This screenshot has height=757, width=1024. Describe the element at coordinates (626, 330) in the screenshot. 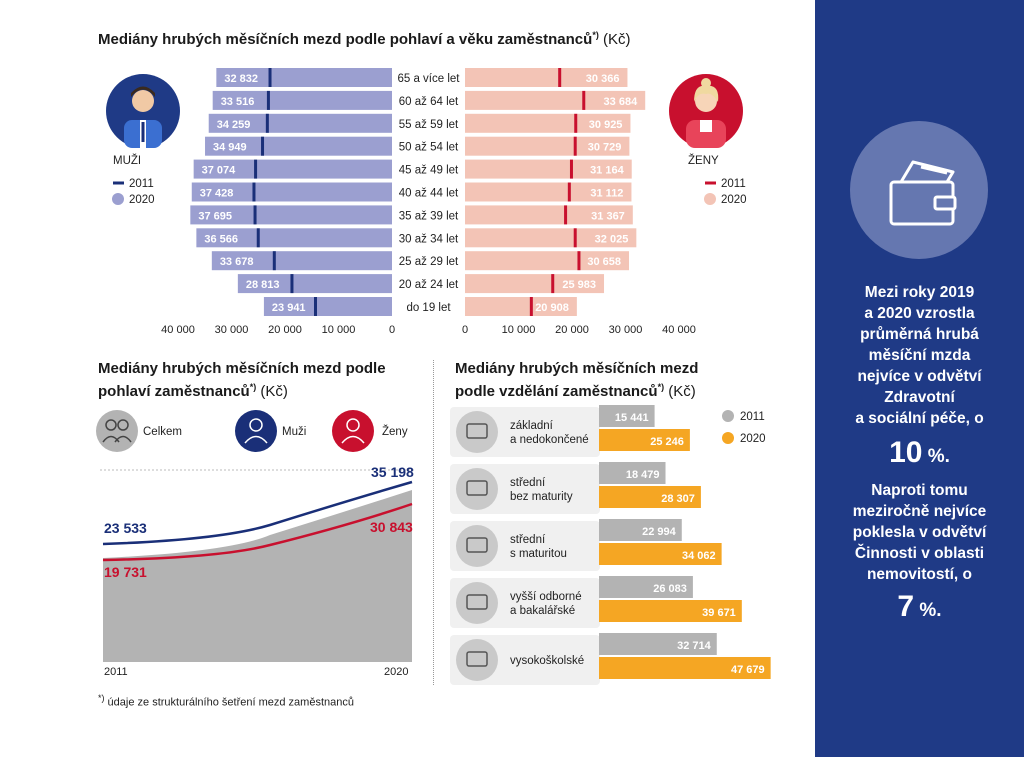

I see `women-axis-tick: 30 000` at that location.